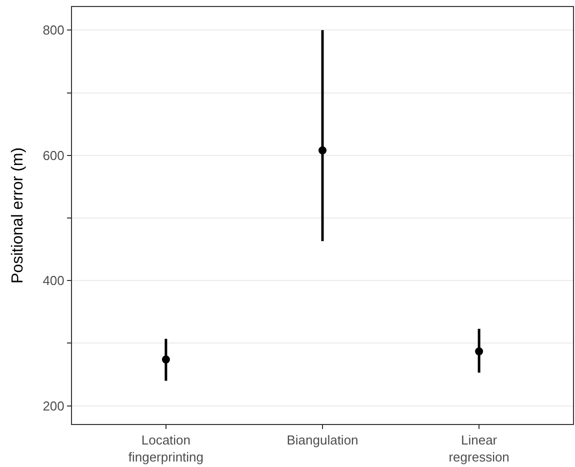  What do you see at coordinates (18, 215) in the screenshot?
I see `y-axis-title: Positional error (m)` at bounding box center [18, 215].